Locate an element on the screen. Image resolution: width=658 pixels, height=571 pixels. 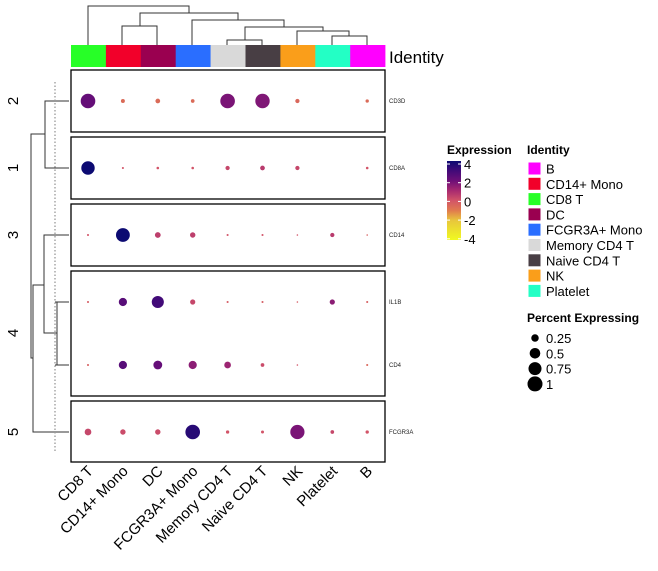
row-gene-label: FCGR3A is located at coordinates (401, 433).